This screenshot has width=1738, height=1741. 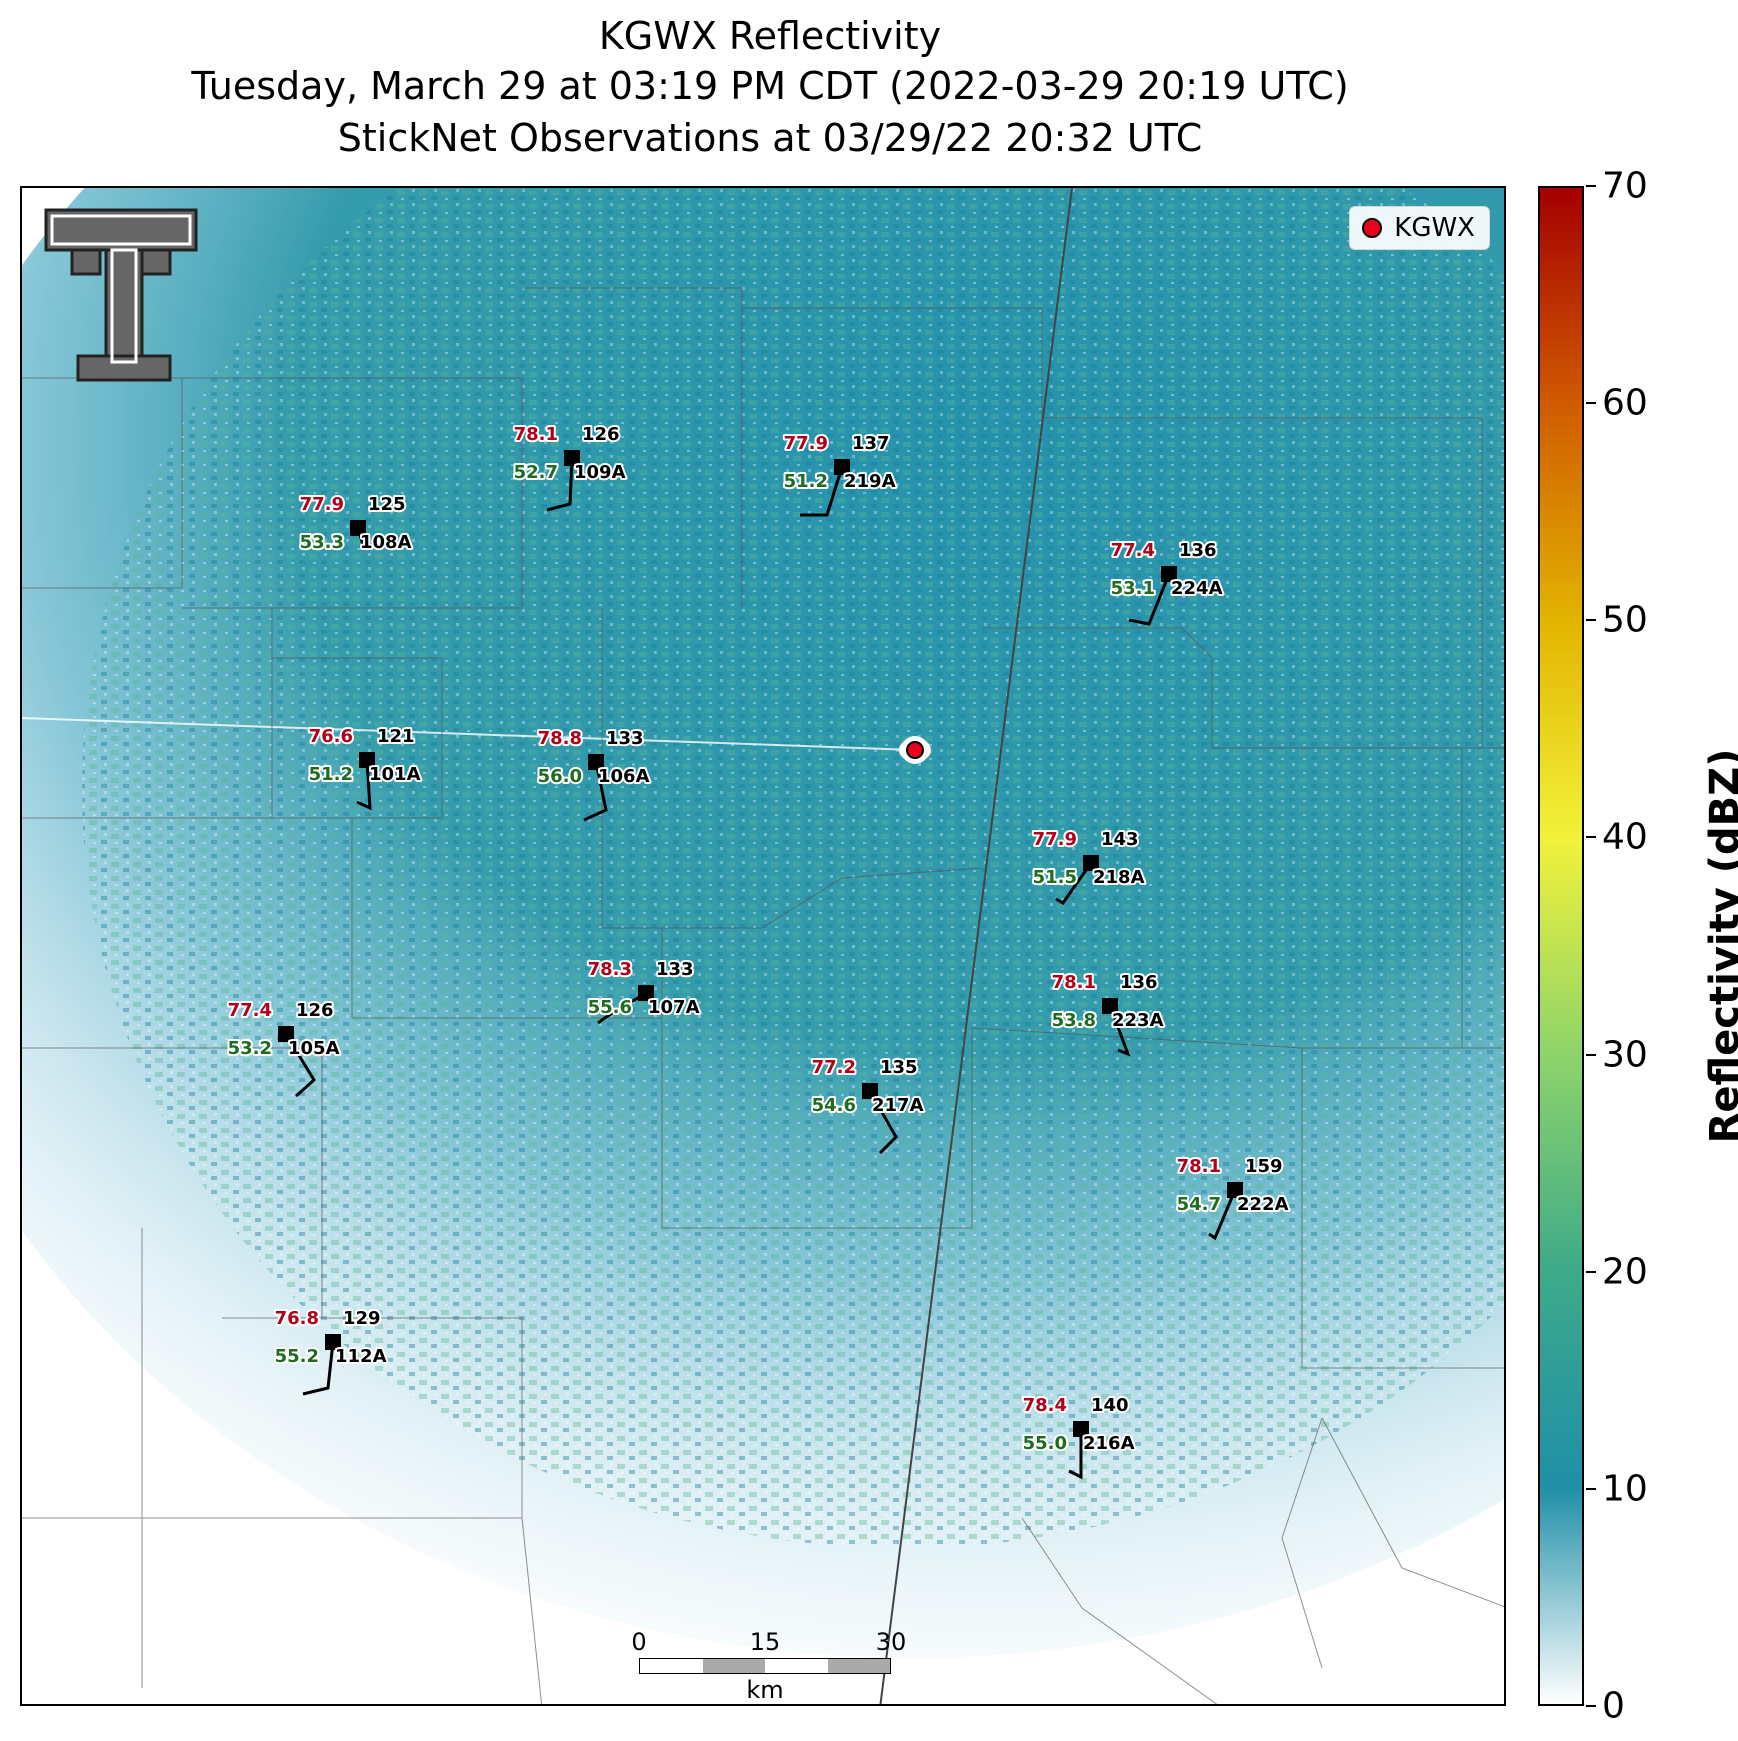 I want to click on station-pressure: 125, so click(x=387, y=504).